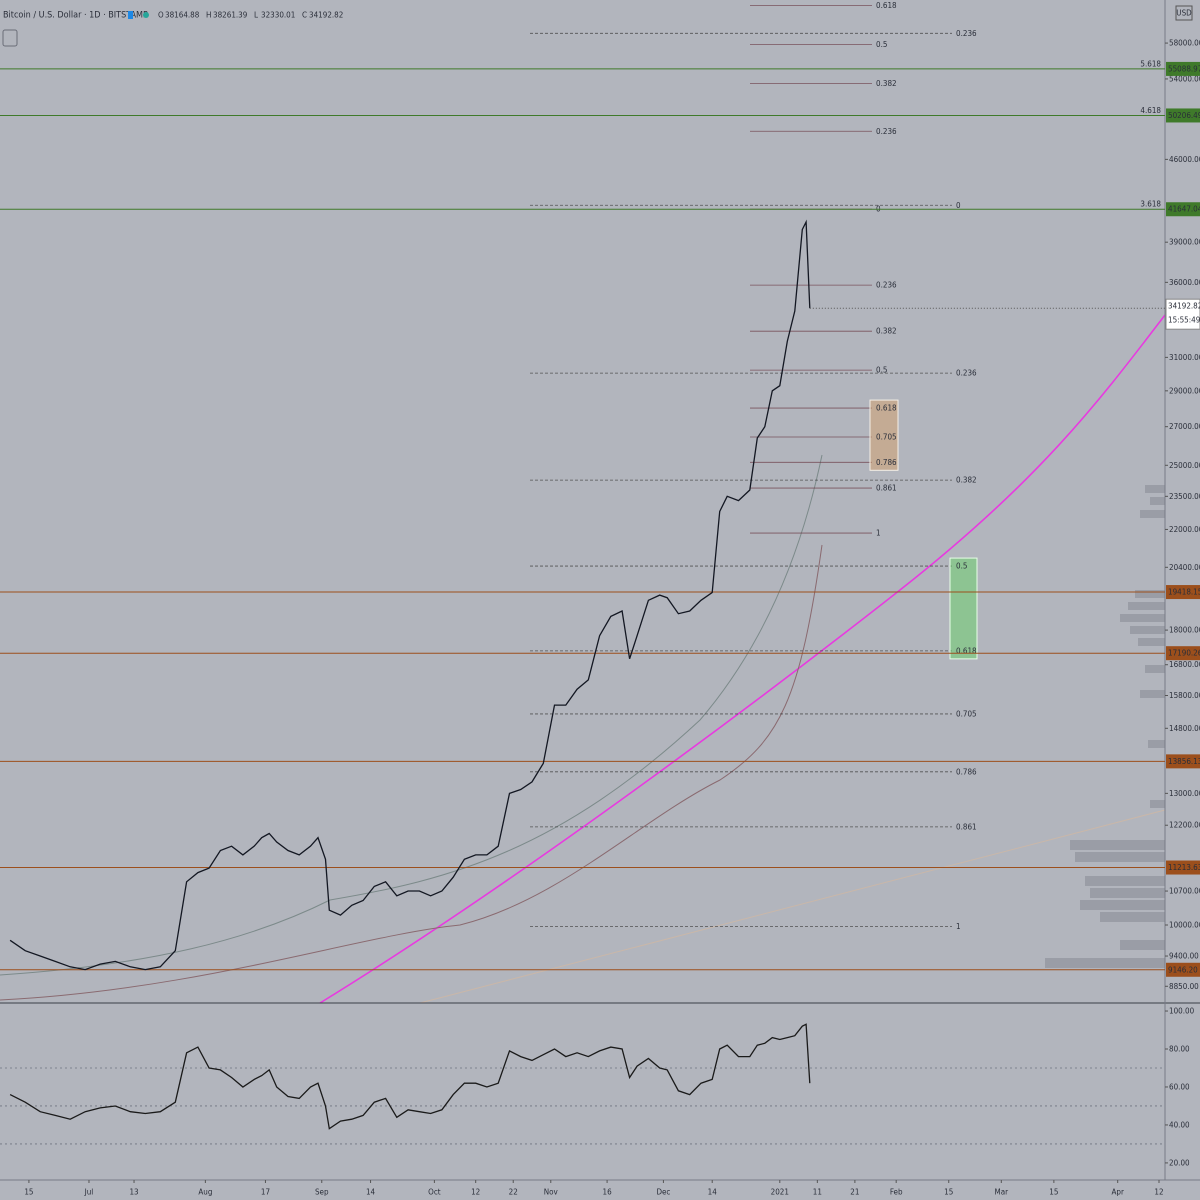 The image size is (1200, 1200). What do you see at coordinates (1117, 1192) in the screenshot?
I see `x-tick-label: Apr` at bounding box center [1117, 1192].